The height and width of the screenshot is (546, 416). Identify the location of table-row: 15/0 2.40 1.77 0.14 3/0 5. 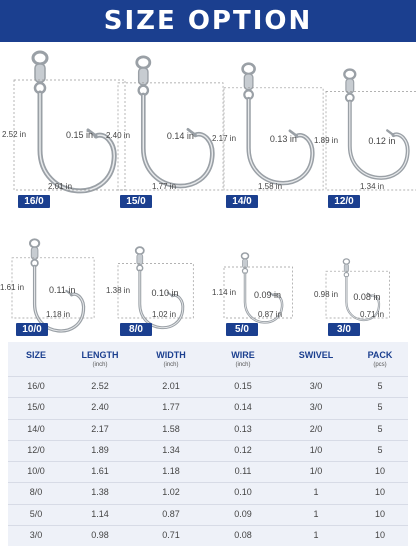
(208, 407).